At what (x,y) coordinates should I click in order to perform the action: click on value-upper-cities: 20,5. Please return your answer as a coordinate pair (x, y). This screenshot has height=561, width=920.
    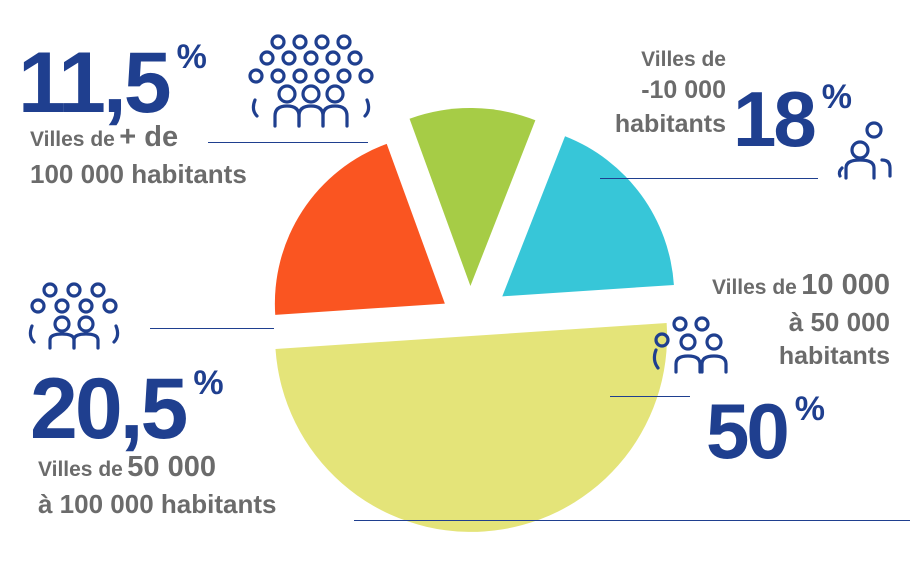
    Looking at the image, I should click on (109, 409).